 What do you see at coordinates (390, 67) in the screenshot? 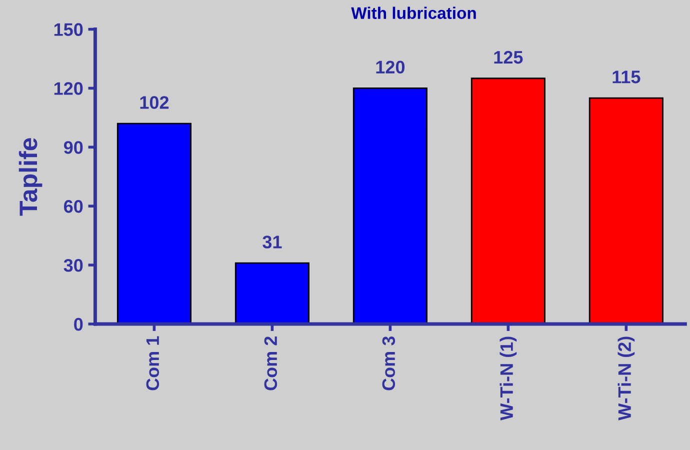
I see `data-label: 120` at bounding box center [390, 67].